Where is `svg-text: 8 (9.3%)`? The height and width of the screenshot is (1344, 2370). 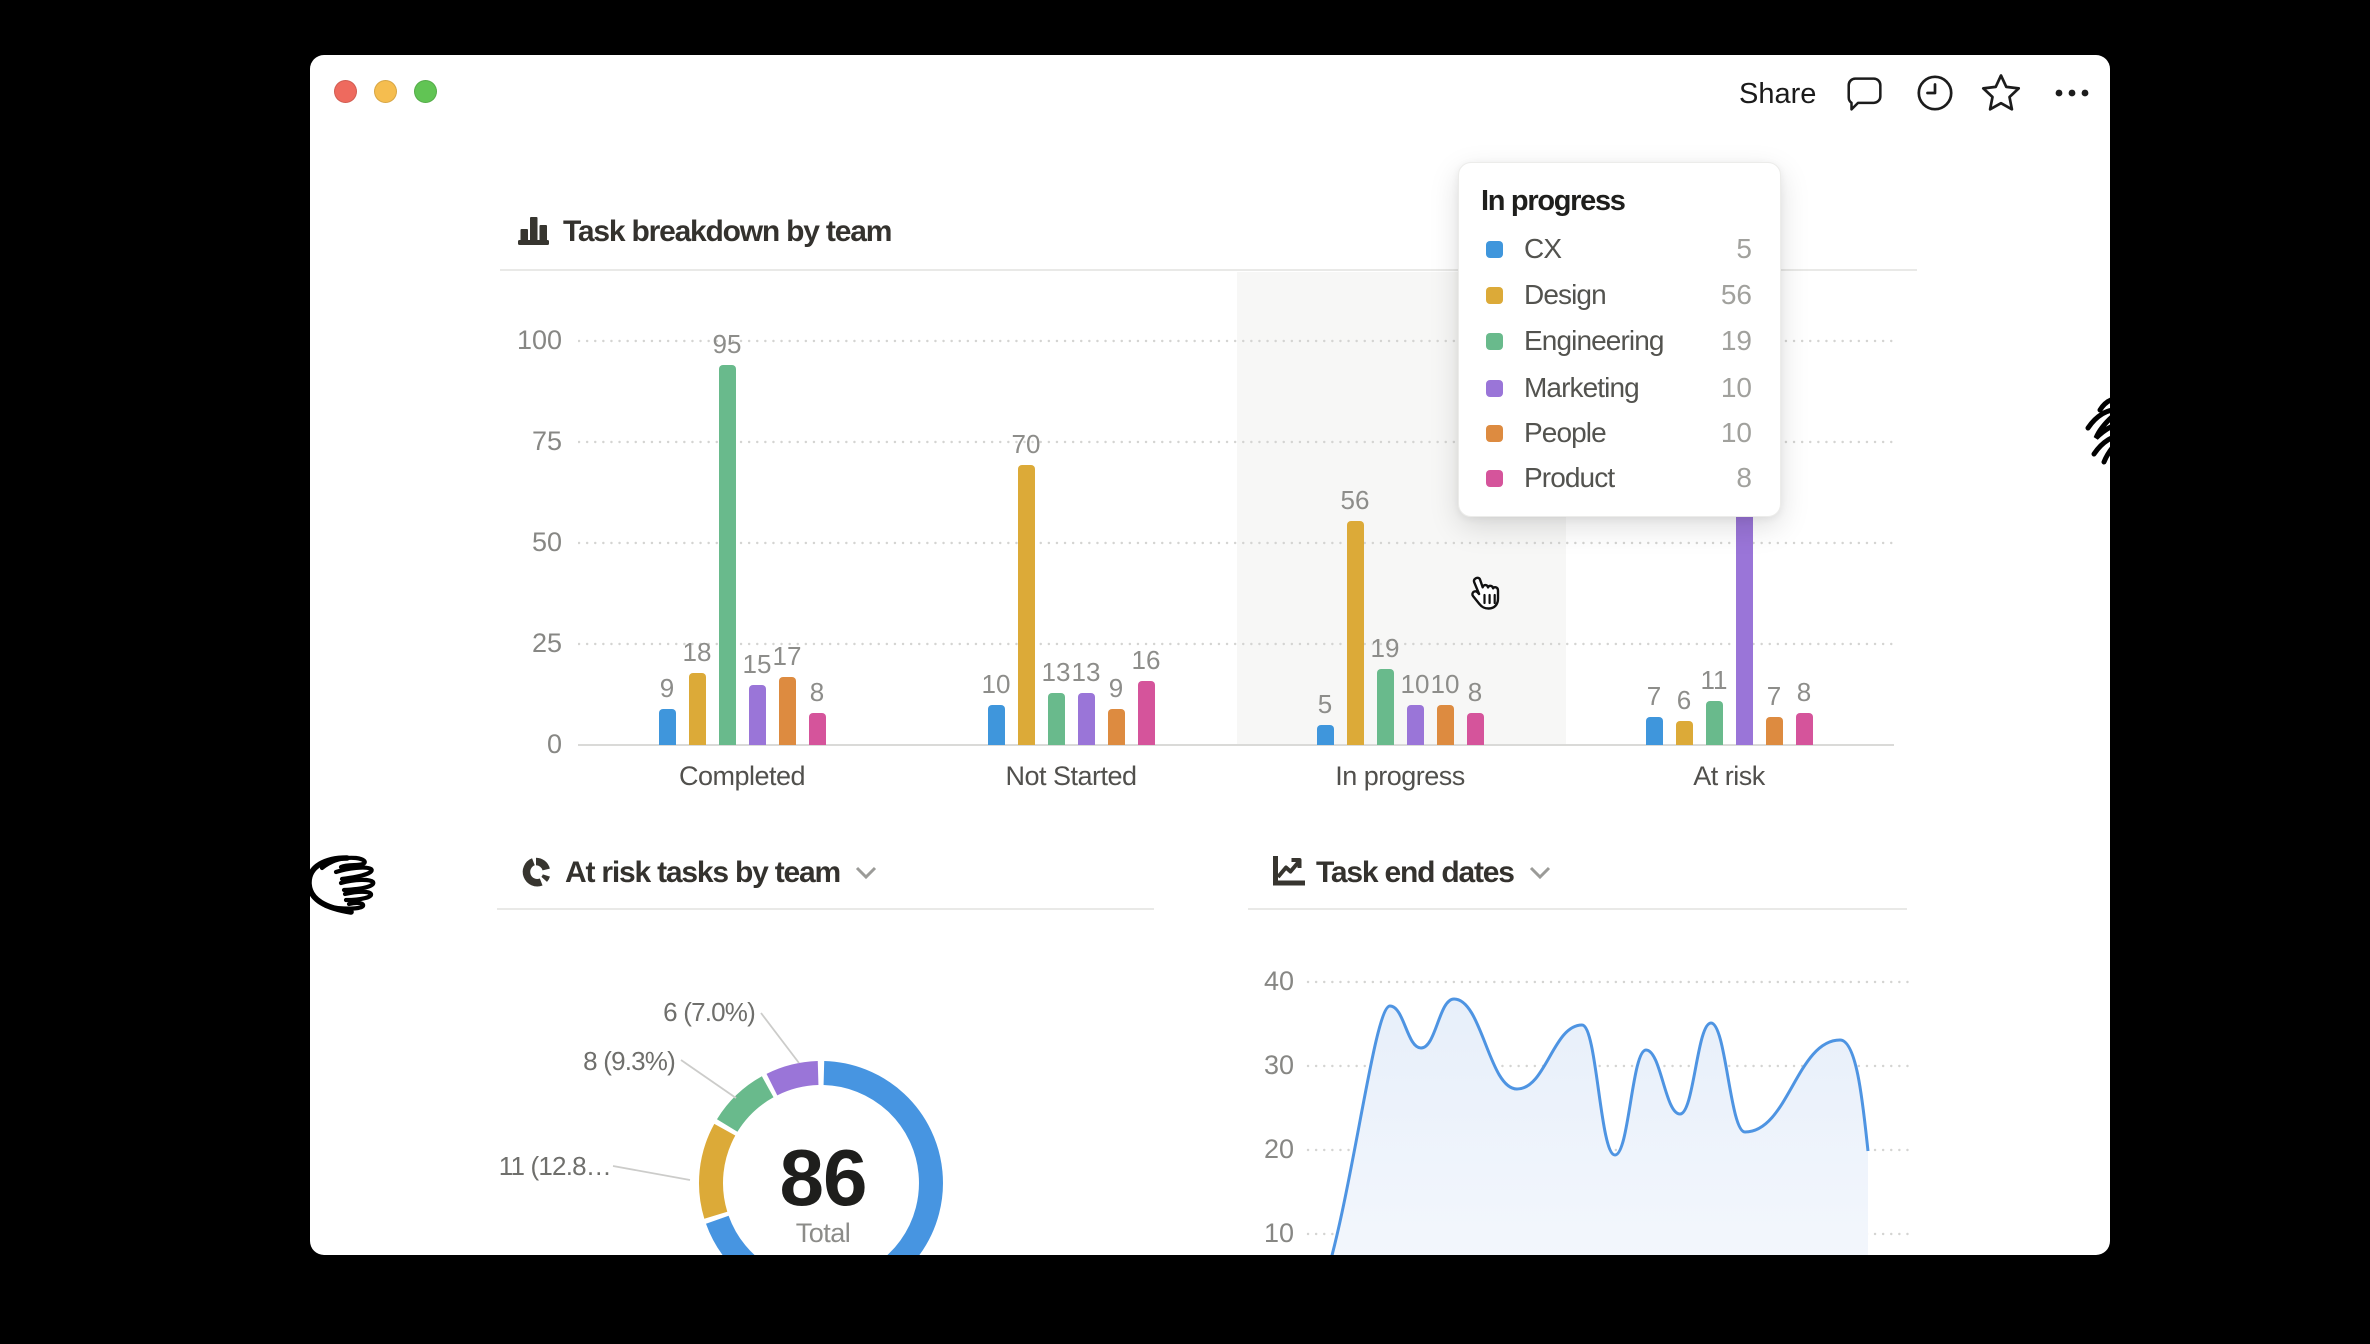
svg-text: 8 (9.3%) is located at coordinates (629, 1061).